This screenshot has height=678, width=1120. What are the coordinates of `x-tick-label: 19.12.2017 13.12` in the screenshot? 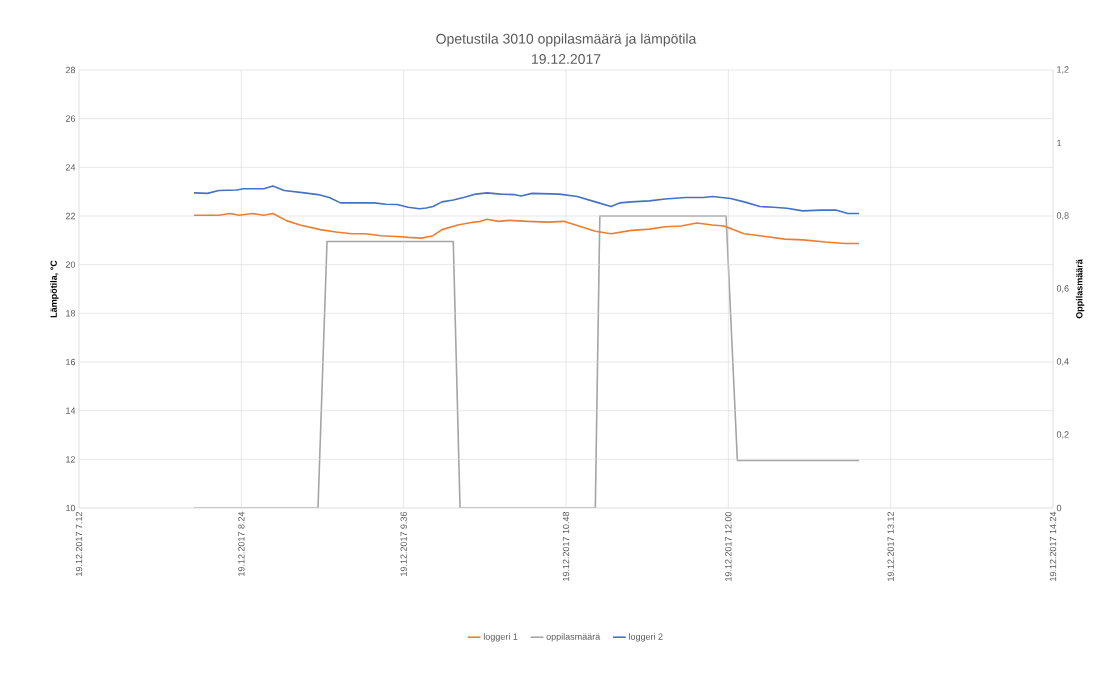 It's located at (890, 546).